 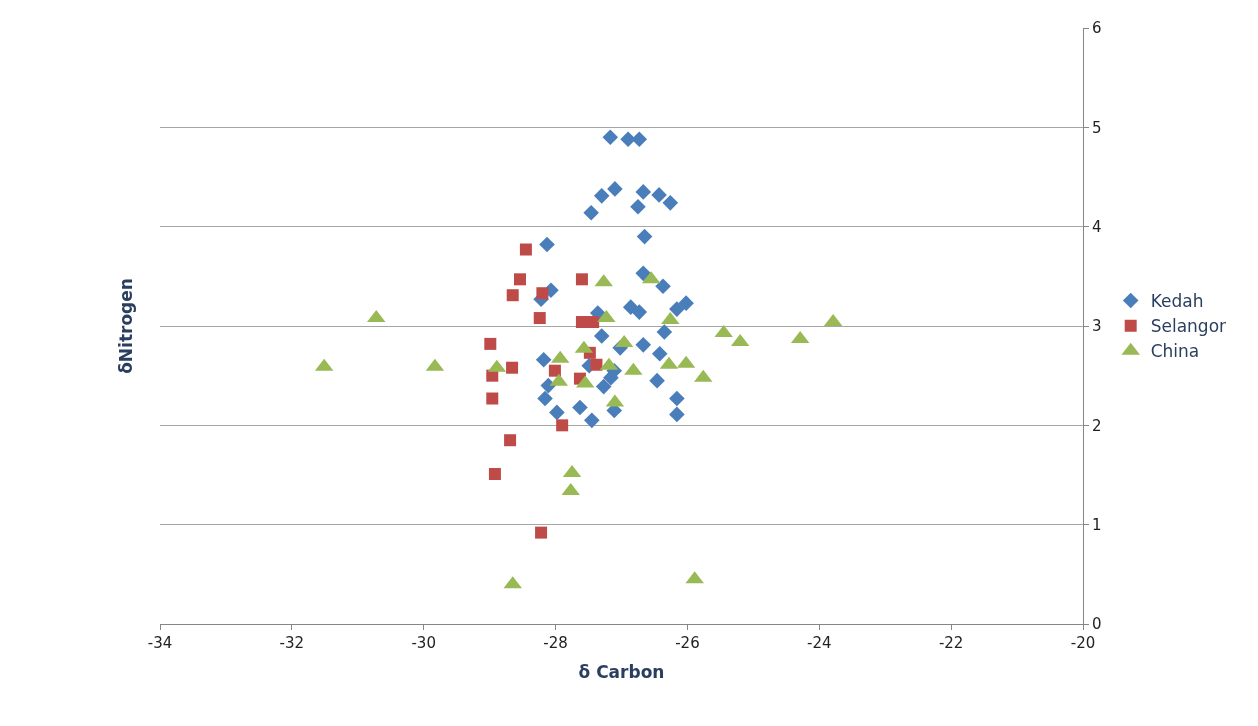 What do you see at coordinates (555, 643) in the screenshot?
I see `x-tick-label: -28` at bounding box center [555, 643].